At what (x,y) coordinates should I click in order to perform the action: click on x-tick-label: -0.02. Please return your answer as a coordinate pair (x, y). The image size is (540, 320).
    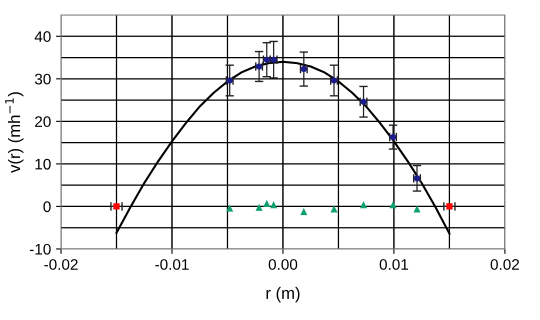
    Looking at the image, I should click on (61, 264).